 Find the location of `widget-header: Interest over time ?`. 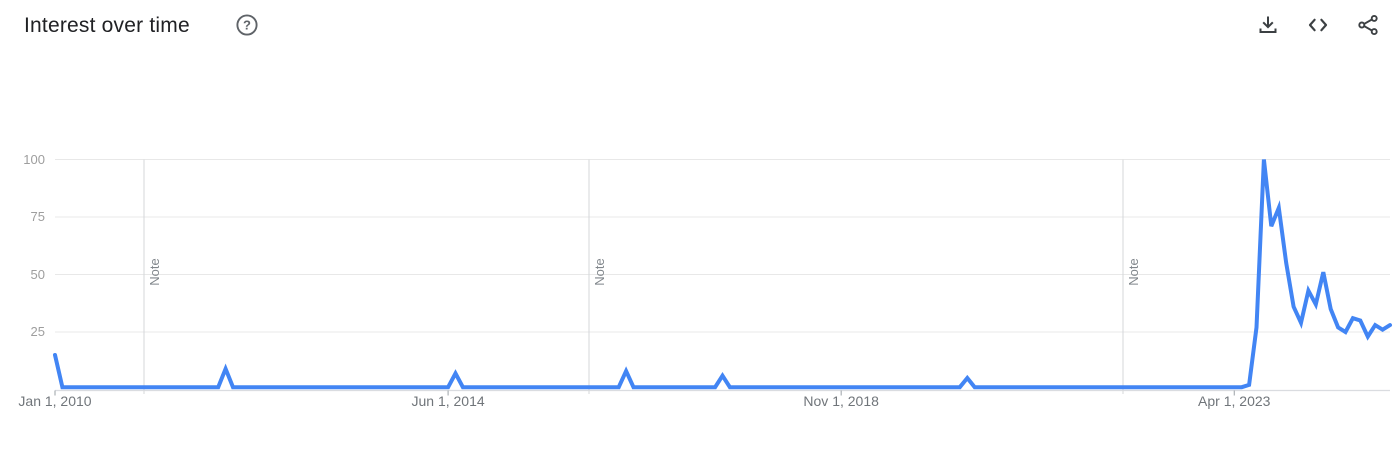

widget-header: Interest over time ? is located at coordinates (698, 26).